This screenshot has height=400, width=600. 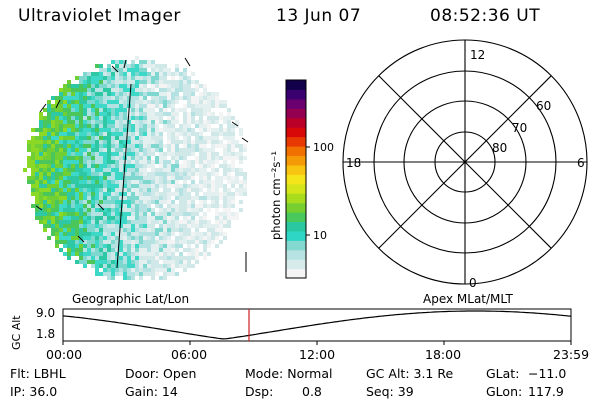 What do you see at coordinates (473, 283) in the screenshot?
I see `polar-label-0: 0` at bounding box center [473, 283].